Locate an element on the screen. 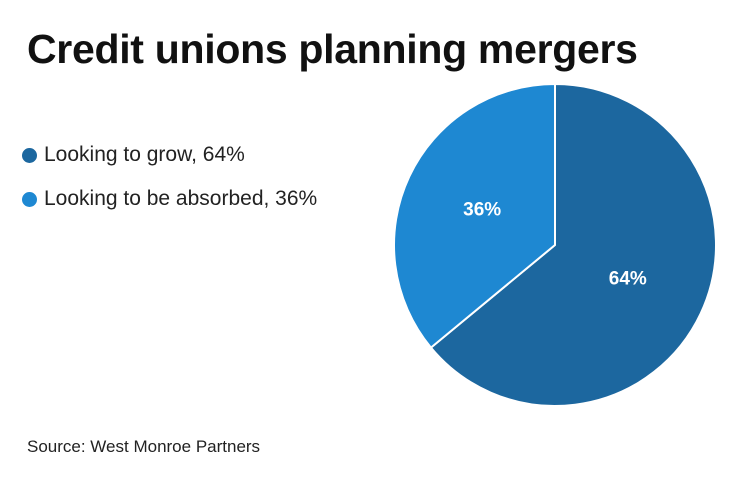 The width and height of the screenshot is (740, 482). chart-title: Credit unions planning mergers is located at coordinates (332, 49).